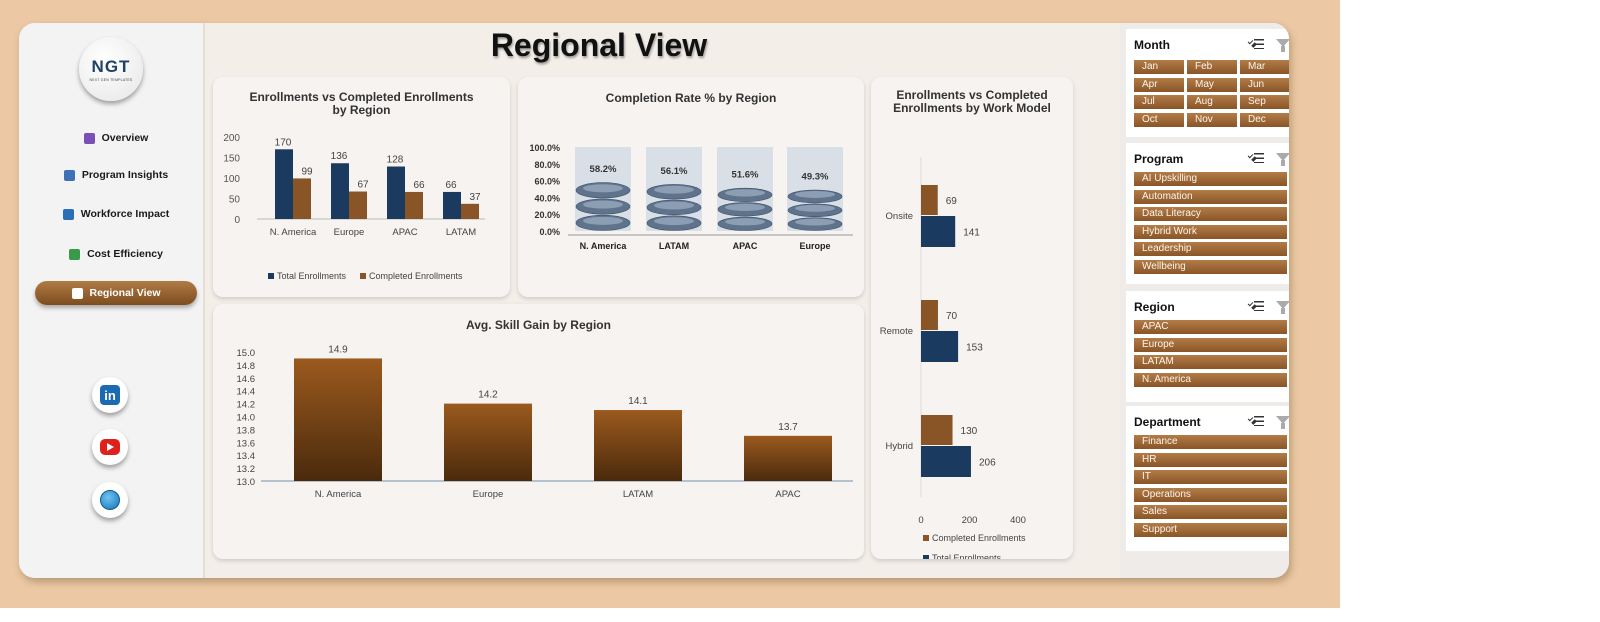 This screenshot has width=1600, height=622. I want to click on nav-item-cost-efficiency: Cost Efficiency, so click(116, 254).